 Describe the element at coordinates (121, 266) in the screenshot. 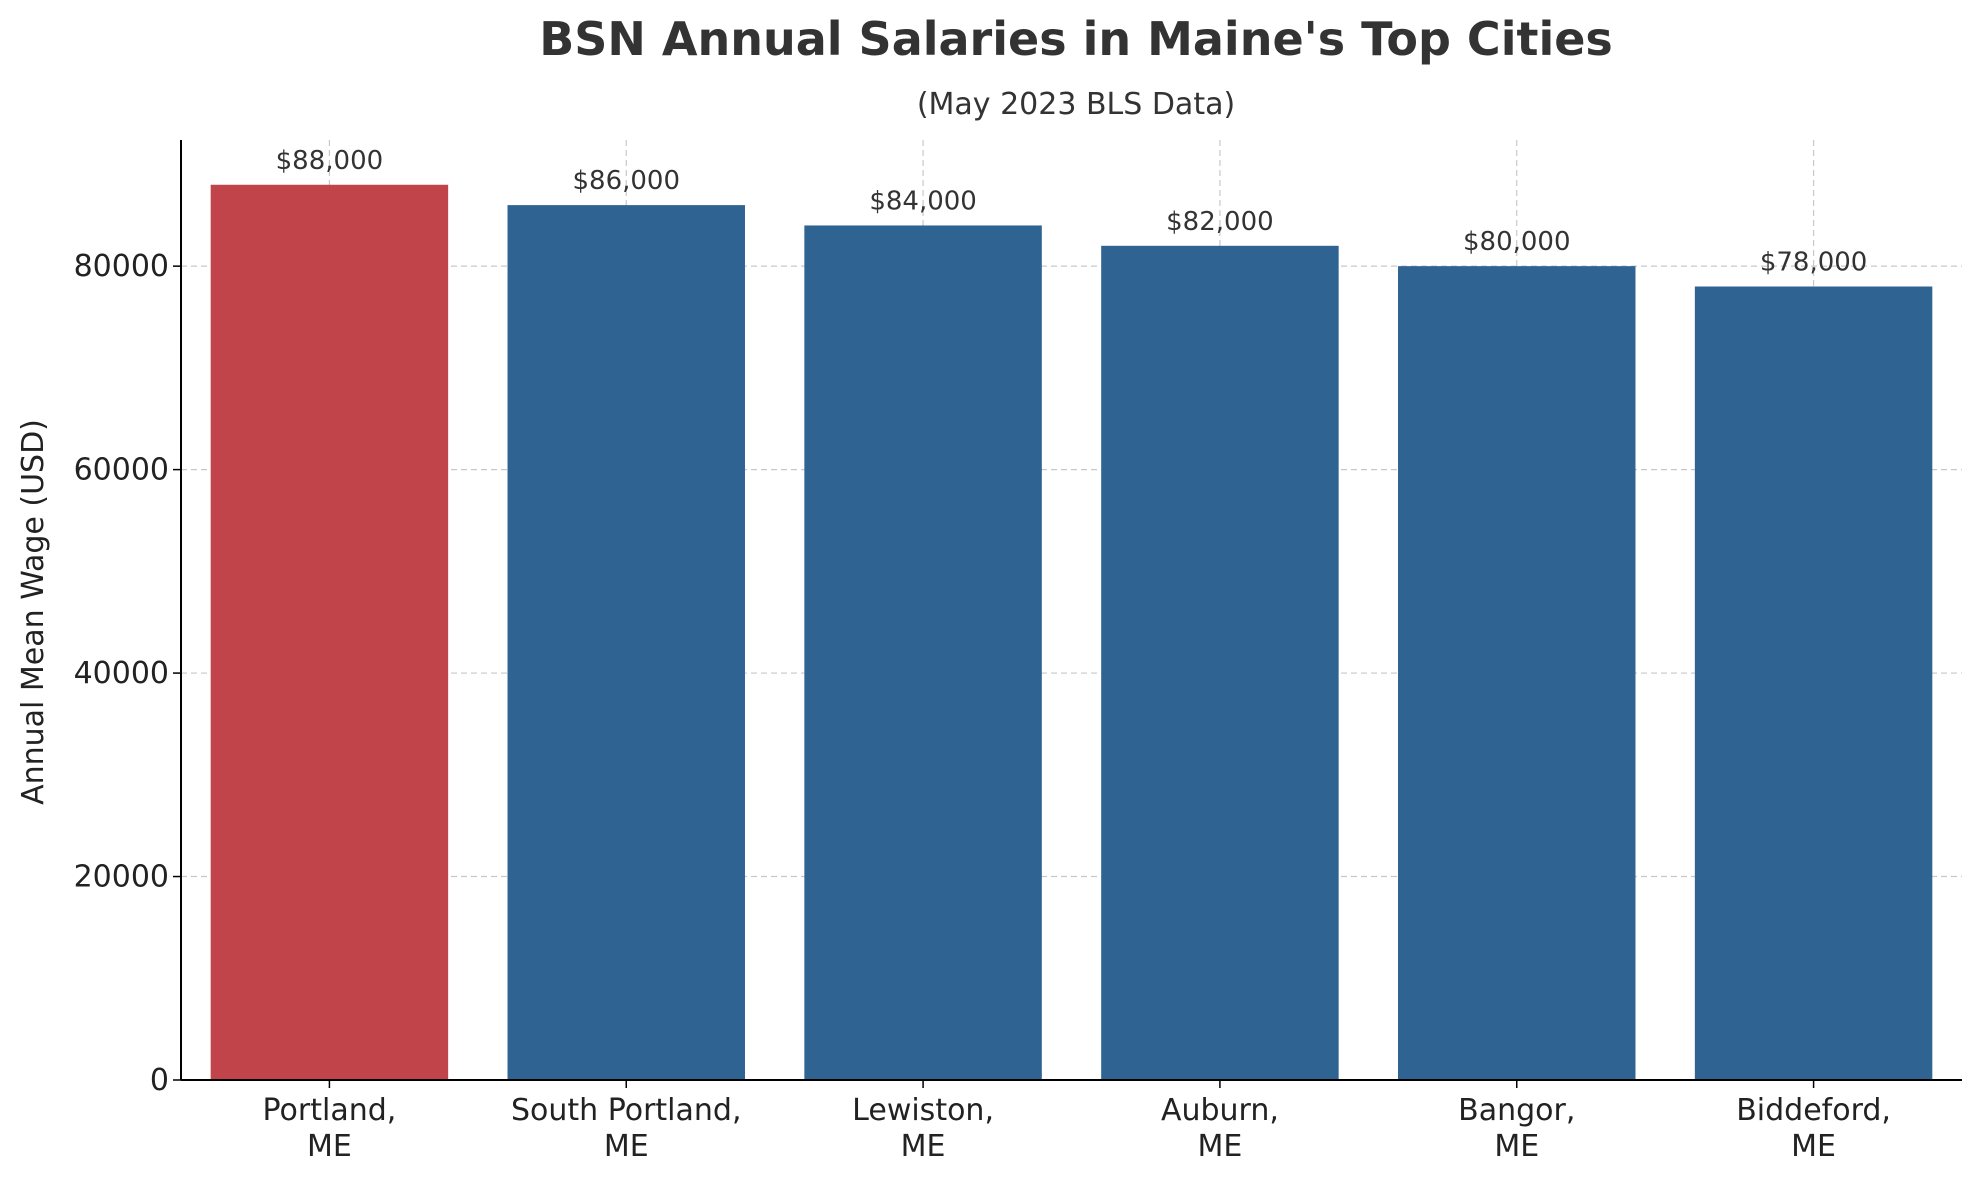

I see `y-tick-label: 80000` at that location.